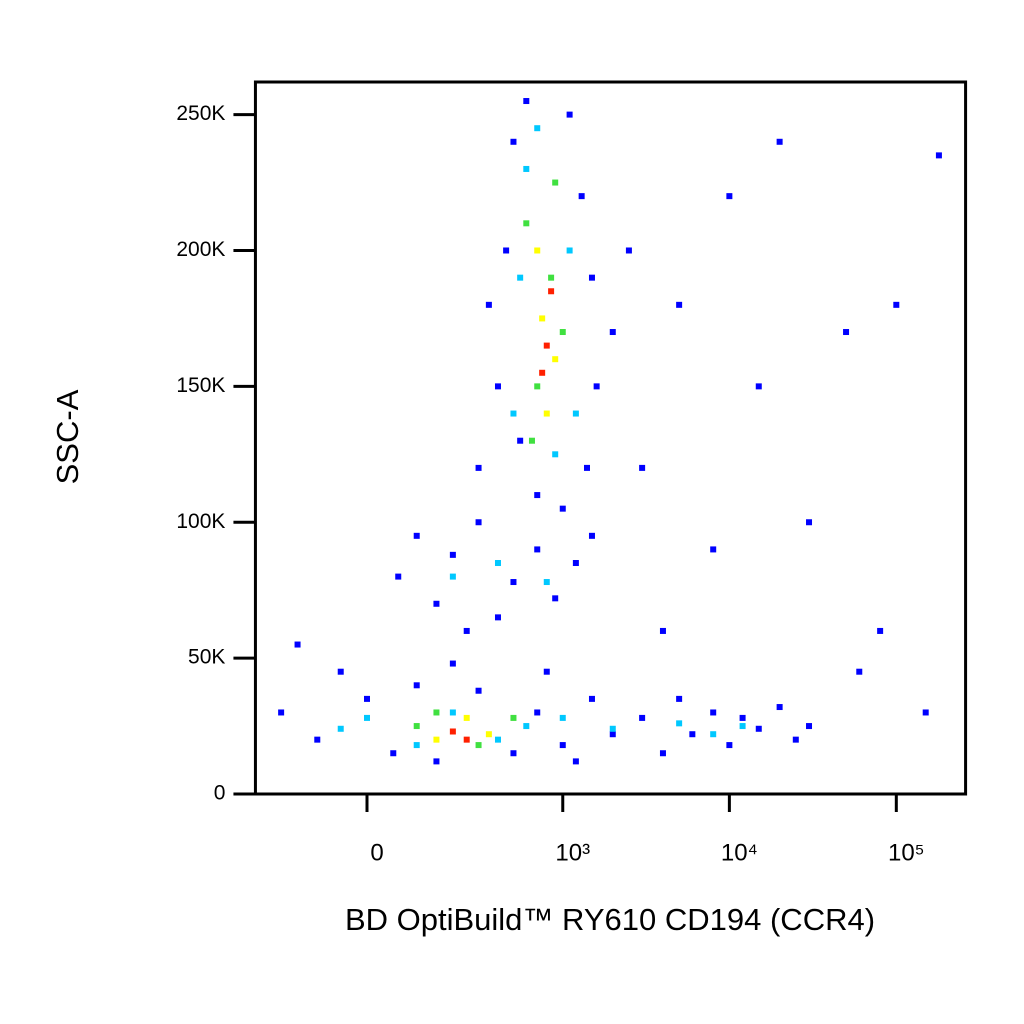 The image size is (1024, 1024). I want to click on y-tick-label: 100K, so click(200, 521).